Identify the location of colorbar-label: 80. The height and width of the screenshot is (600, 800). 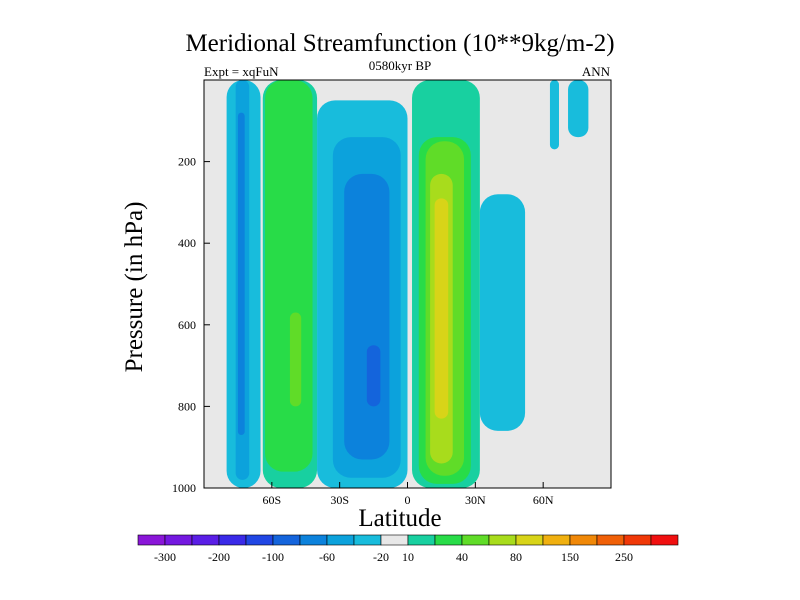
(516, 557).